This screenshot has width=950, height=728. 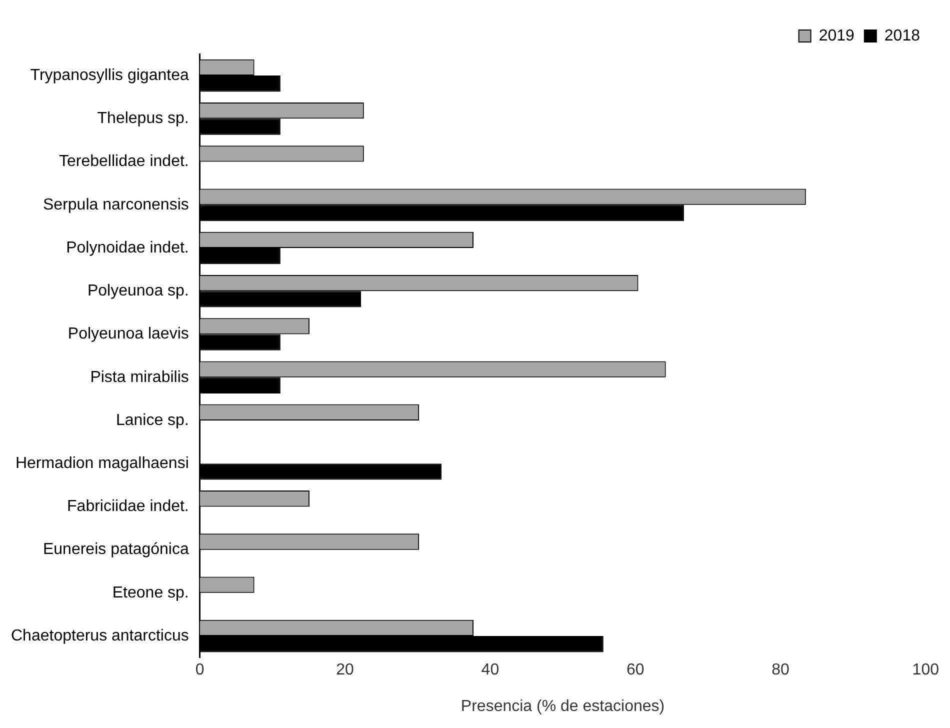 What do you see at coordinates (562, 706) in the screenshot?
I see `x-axis-title: Presencia (% de estaciones)` at bounding box center [562, 706].